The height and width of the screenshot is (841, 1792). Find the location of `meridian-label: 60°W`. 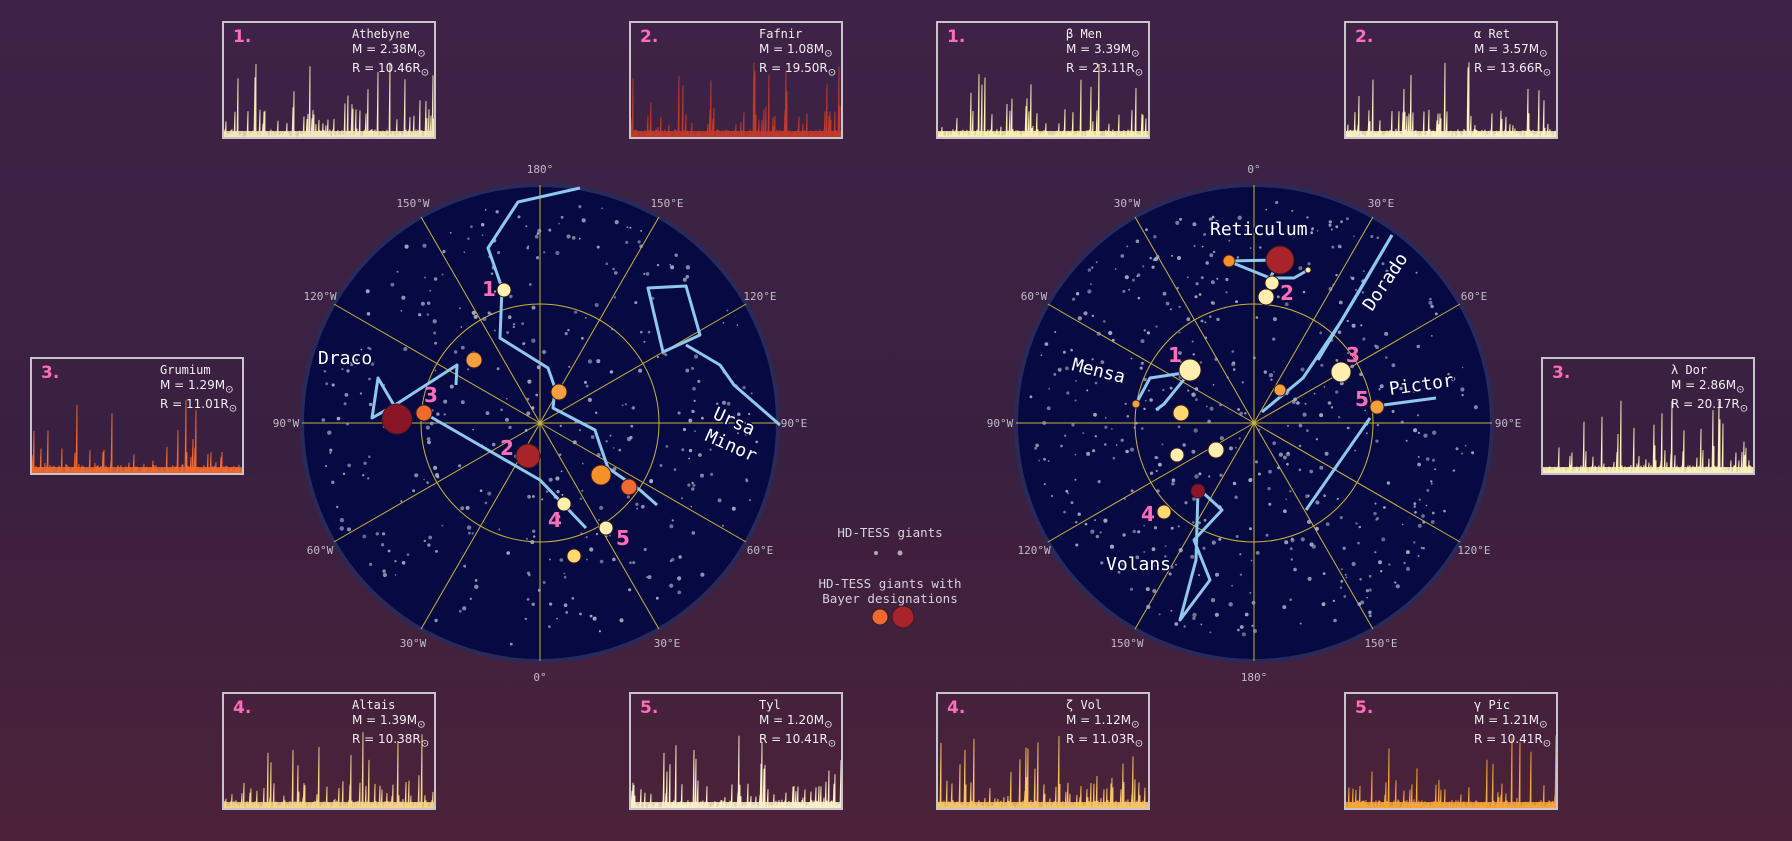

meridian-label: 60°W is located at coordinates (320, 550).